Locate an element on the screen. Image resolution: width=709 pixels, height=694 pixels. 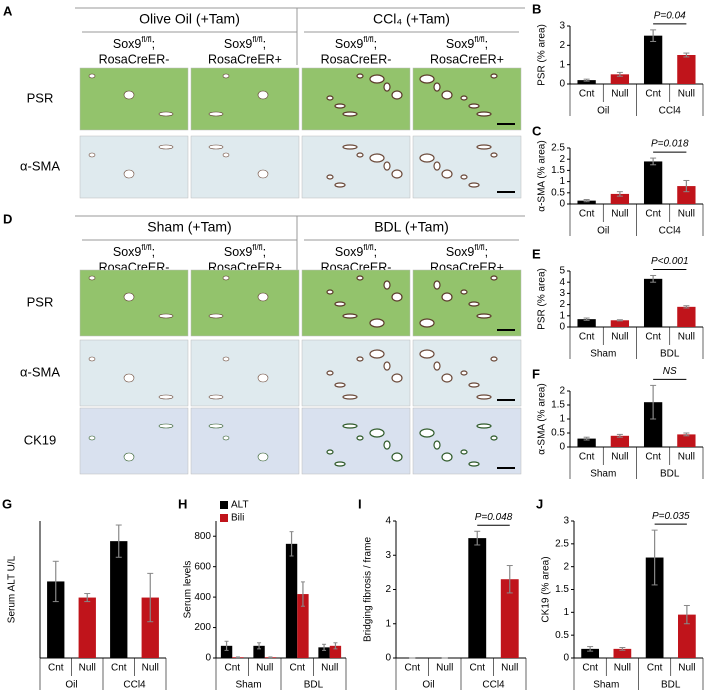
y-axis-label: Serum levels is located at coordinates (188, 590).